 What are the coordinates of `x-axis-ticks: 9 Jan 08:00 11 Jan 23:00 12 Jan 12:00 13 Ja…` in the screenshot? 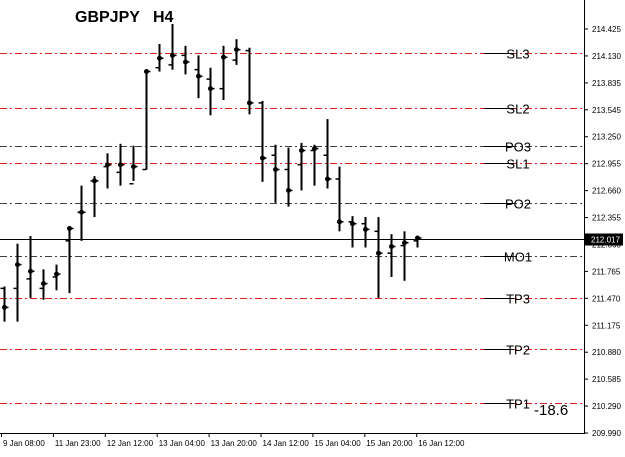 It's located at (233, 440).